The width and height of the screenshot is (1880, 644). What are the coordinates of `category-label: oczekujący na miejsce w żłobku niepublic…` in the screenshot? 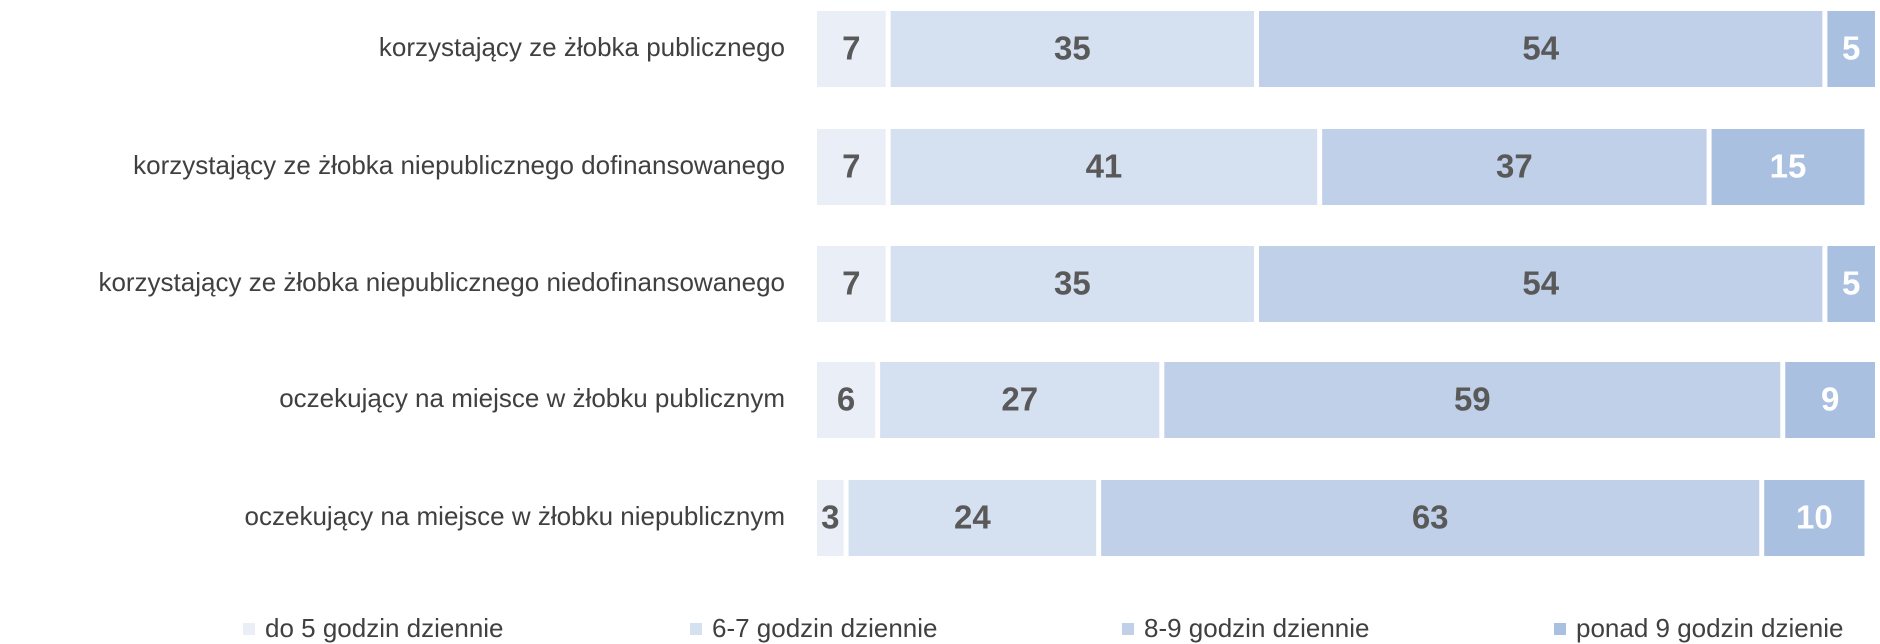 It's located at (515, 516).